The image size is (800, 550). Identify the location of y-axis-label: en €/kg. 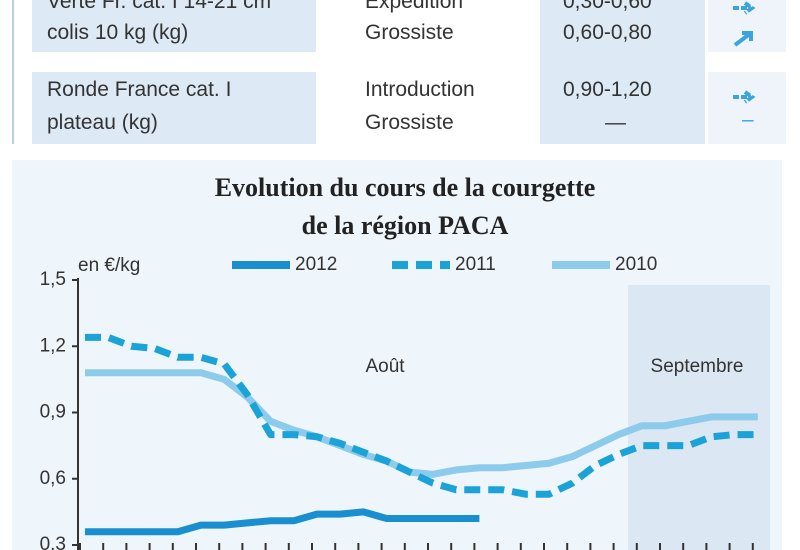
(109, 265).